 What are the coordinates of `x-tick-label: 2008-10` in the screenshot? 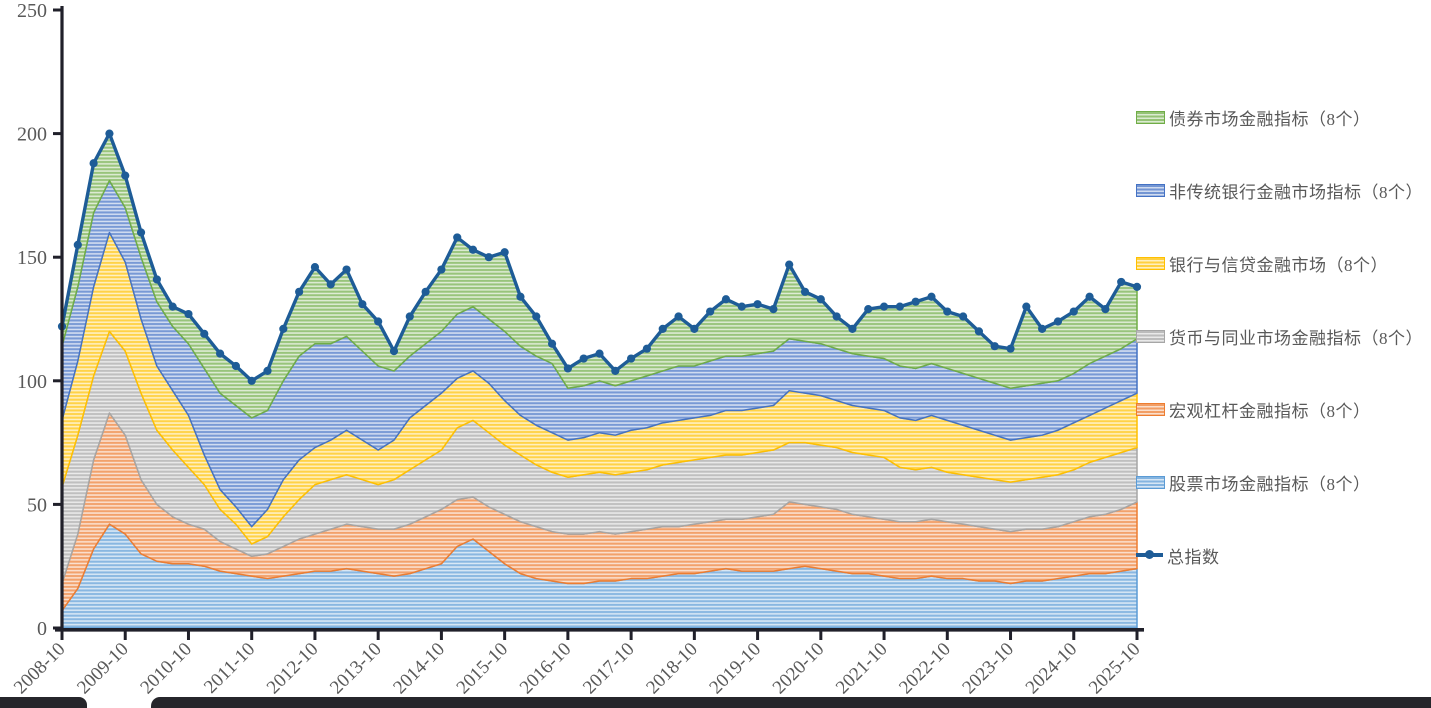 It's located at (40, 669).